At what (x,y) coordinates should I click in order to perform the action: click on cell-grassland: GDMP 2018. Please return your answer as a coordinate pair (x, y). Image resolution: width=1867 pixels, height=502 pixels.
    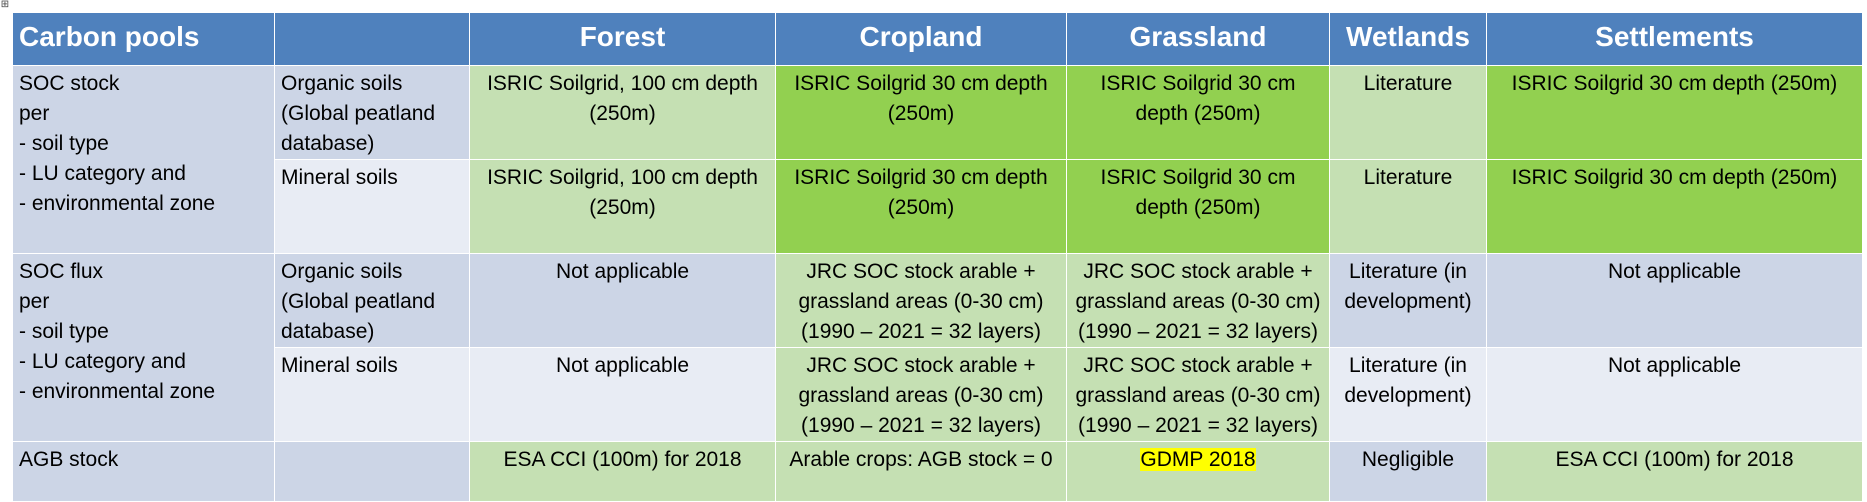
    Looking at the image, I should click on (1198, 471).